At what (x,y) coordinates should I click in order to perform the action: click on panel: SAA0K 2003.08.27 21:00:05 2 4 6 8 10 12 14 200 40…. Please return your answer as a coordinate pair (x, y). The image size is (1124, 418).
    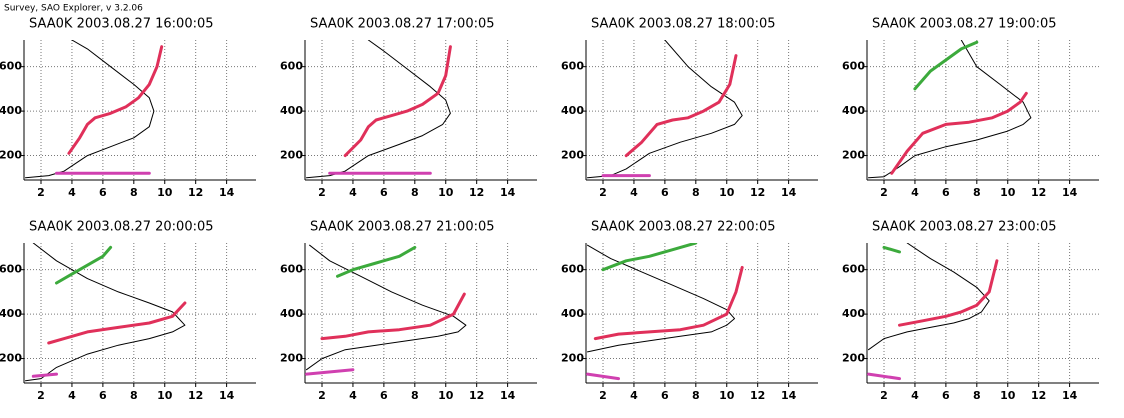
    Looking at the image, I should click on (408, 311).